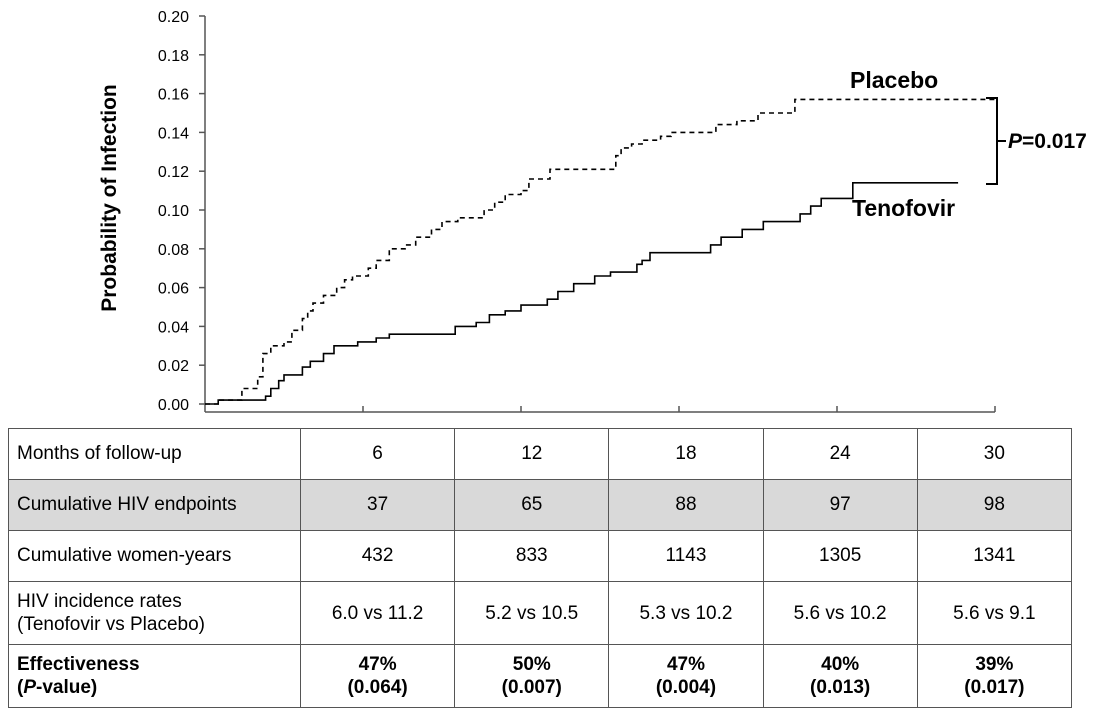 Image resolution: width=1108 pixels, height=710 pixels. Describe the element at coordinates (531, 687) in the screenshot. I see `effect-p: (0.007)` at that location.